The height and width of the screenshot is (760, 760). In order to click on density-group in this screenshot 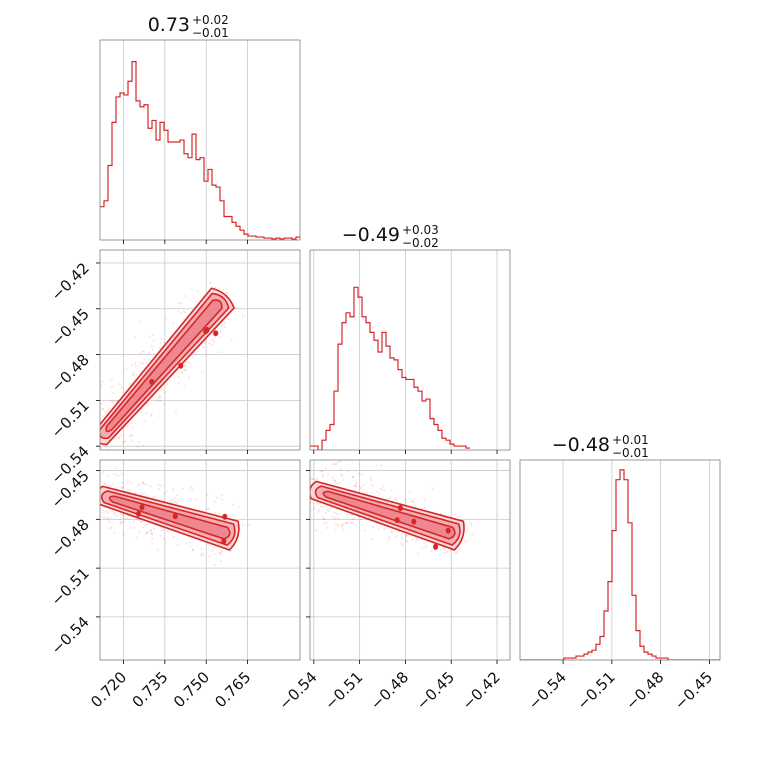, I will do `click(167, 365)`.